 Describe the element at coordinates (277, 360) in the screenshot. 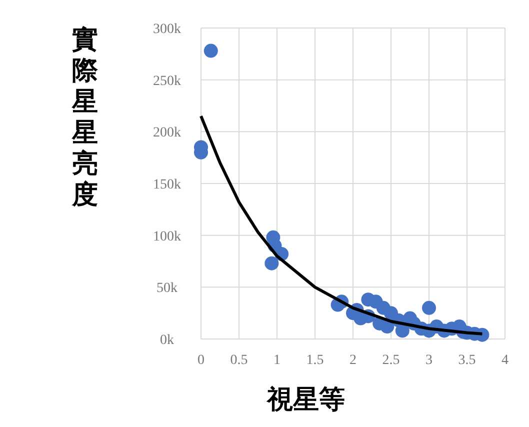

I see `x-tick-label: 1` at that location.